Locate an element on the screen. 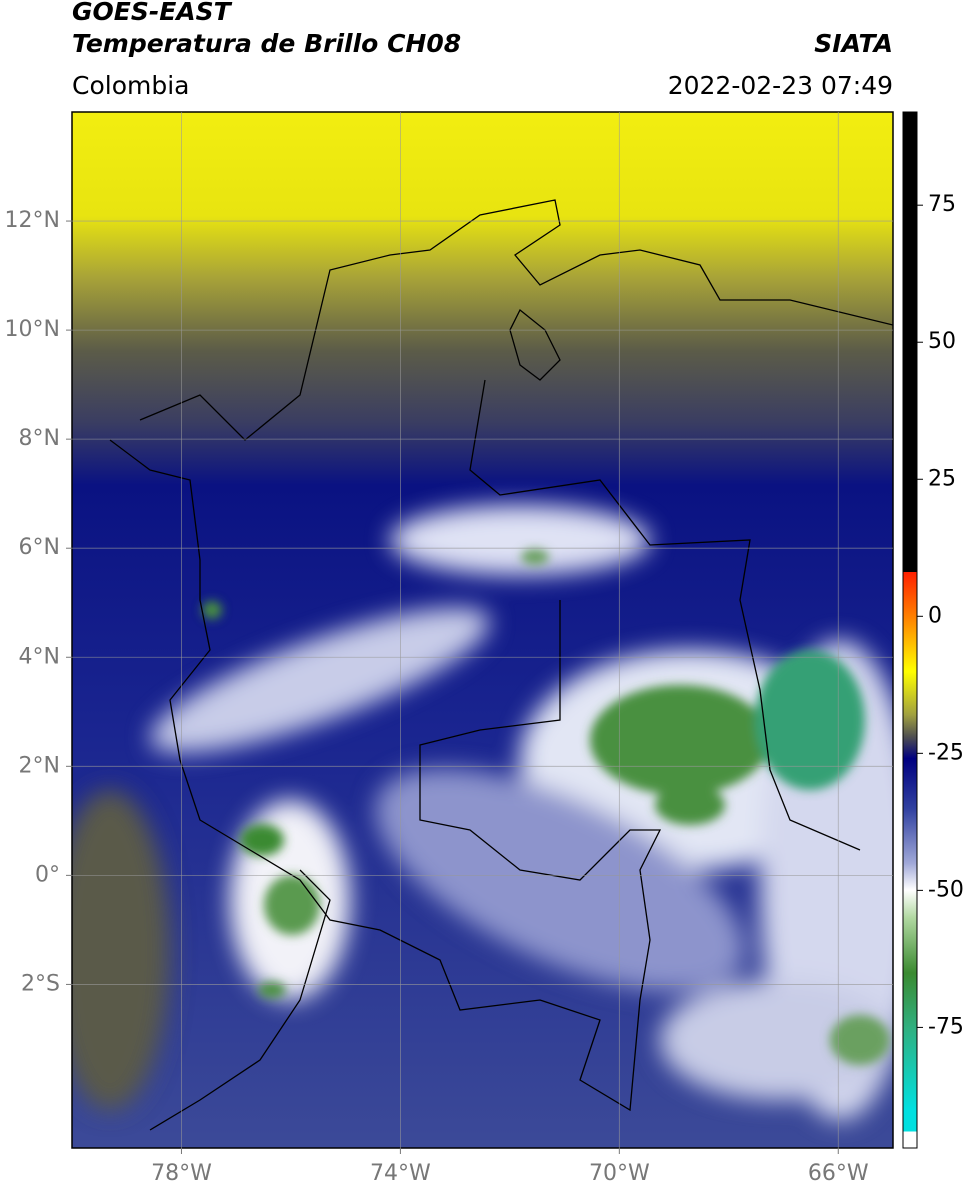 The image size is (966, 1190). x-tick-label: 70°W is located at coordinates (619, 1173).